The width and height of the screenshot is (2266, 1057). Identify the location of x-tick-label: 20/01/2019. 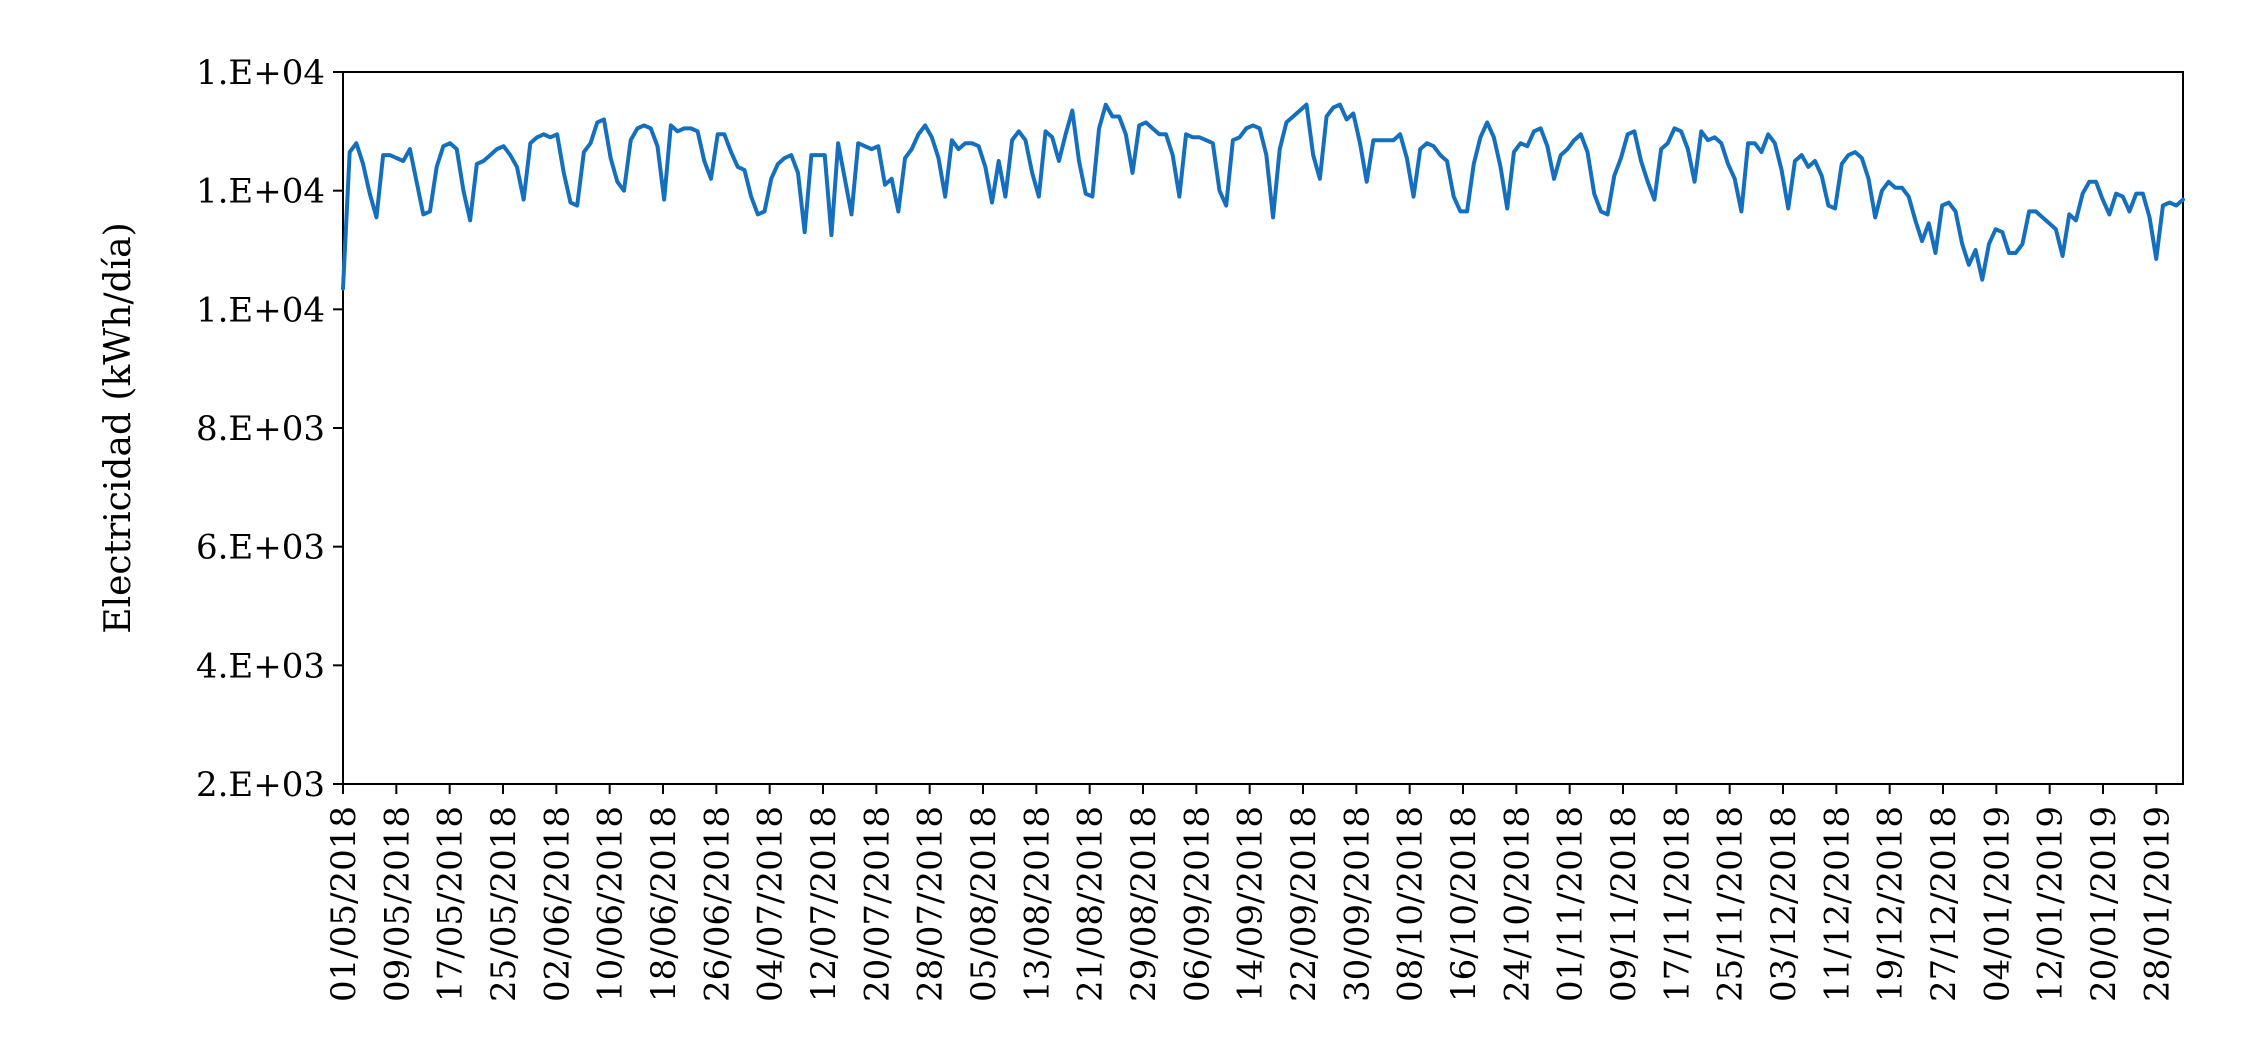
(2104, 904).